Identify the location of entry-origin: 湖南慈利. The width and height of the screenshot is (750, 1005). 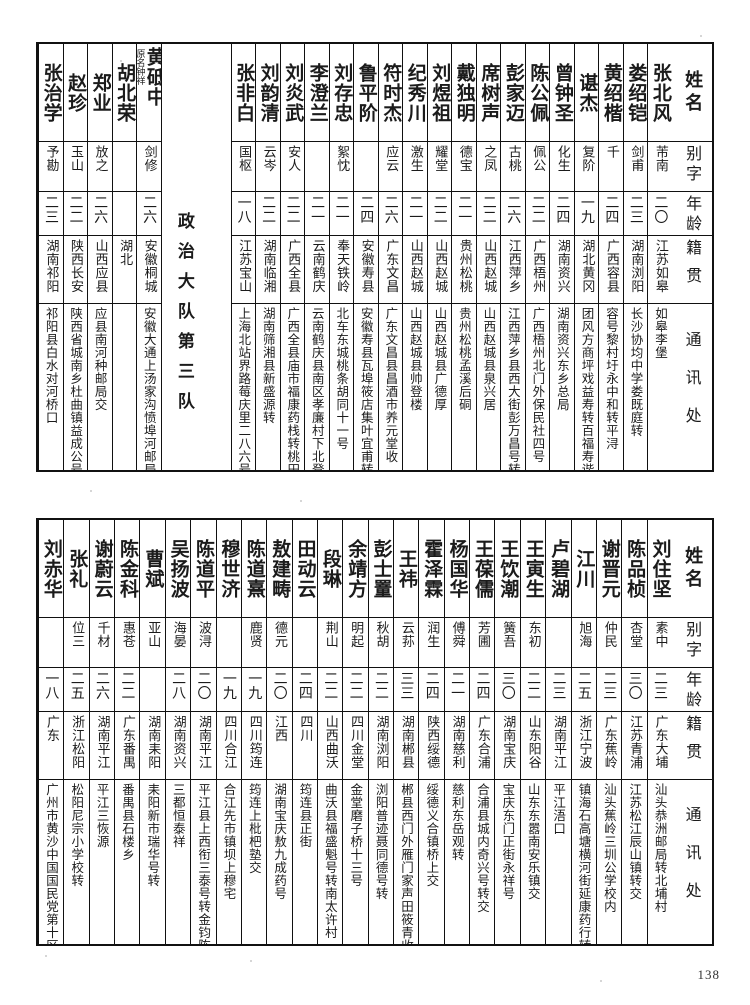
(457, 742).